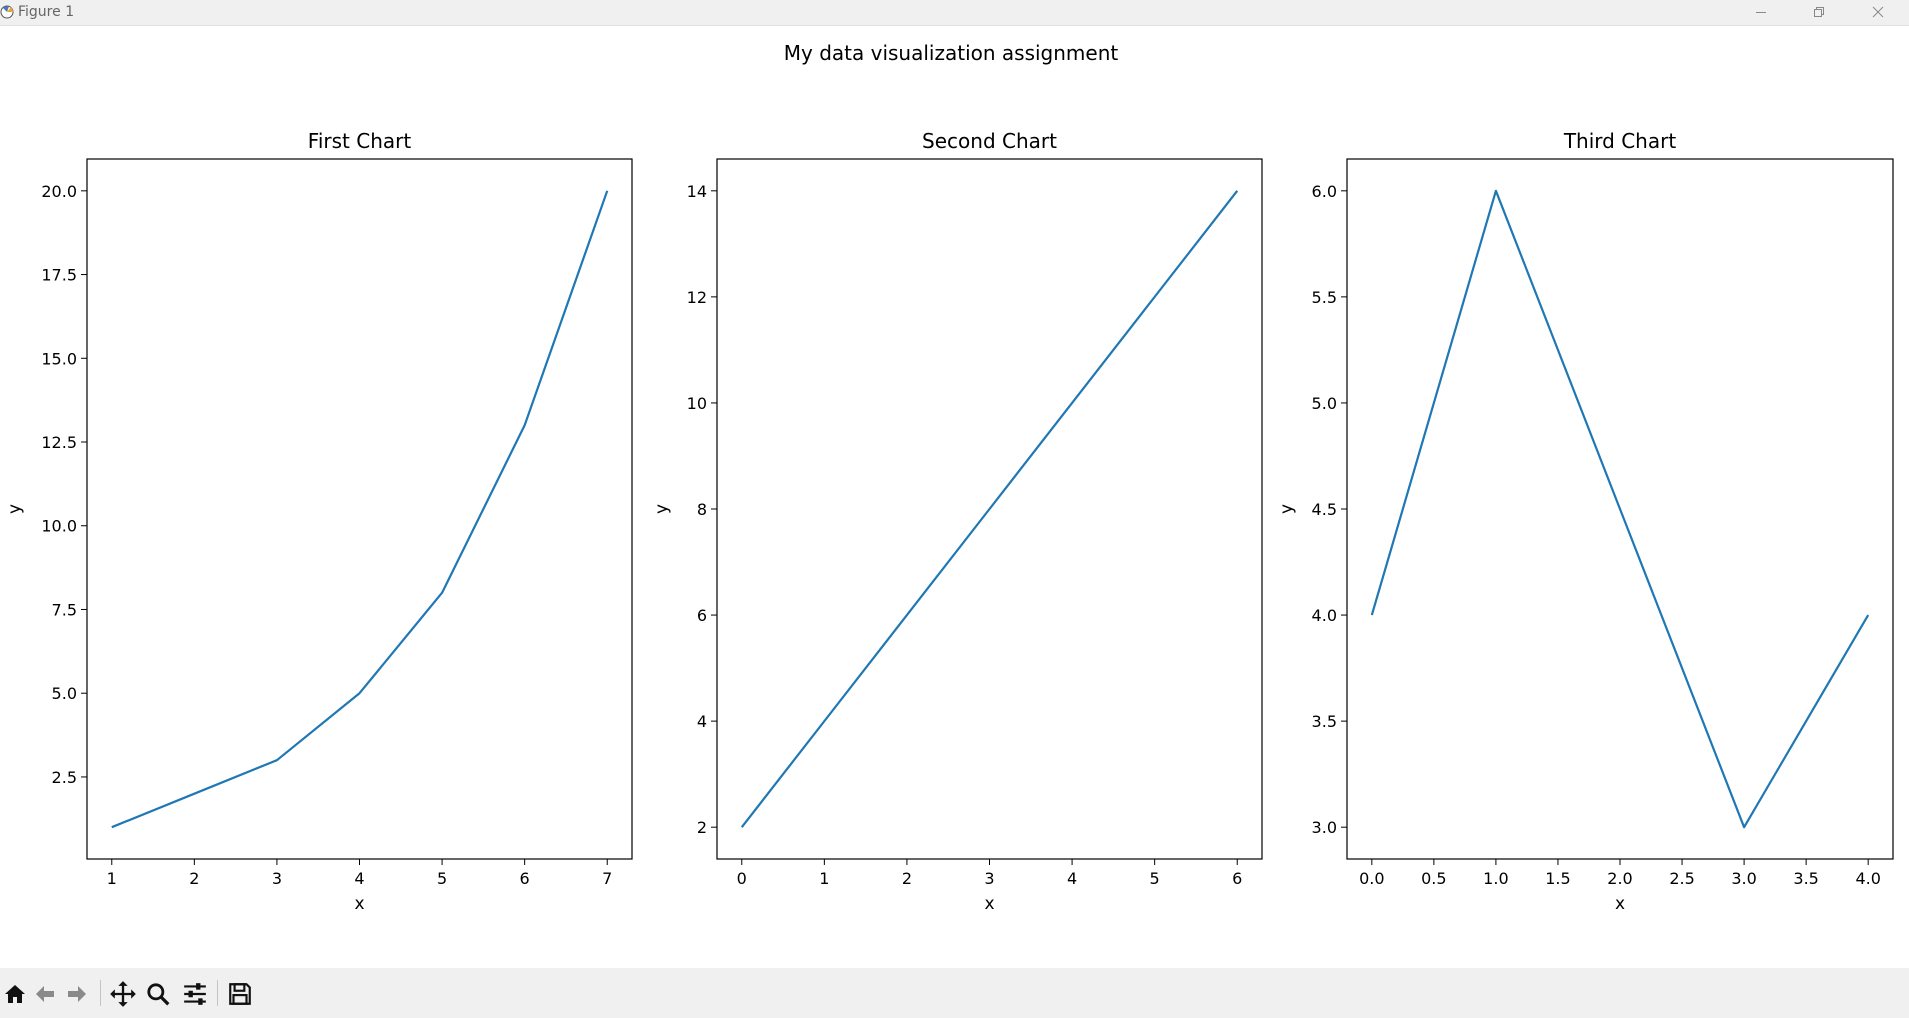 This screenshot has width=1909, height=1018. I want to click on third-chart-xtick-label: 2.5, so click(1681, 878).